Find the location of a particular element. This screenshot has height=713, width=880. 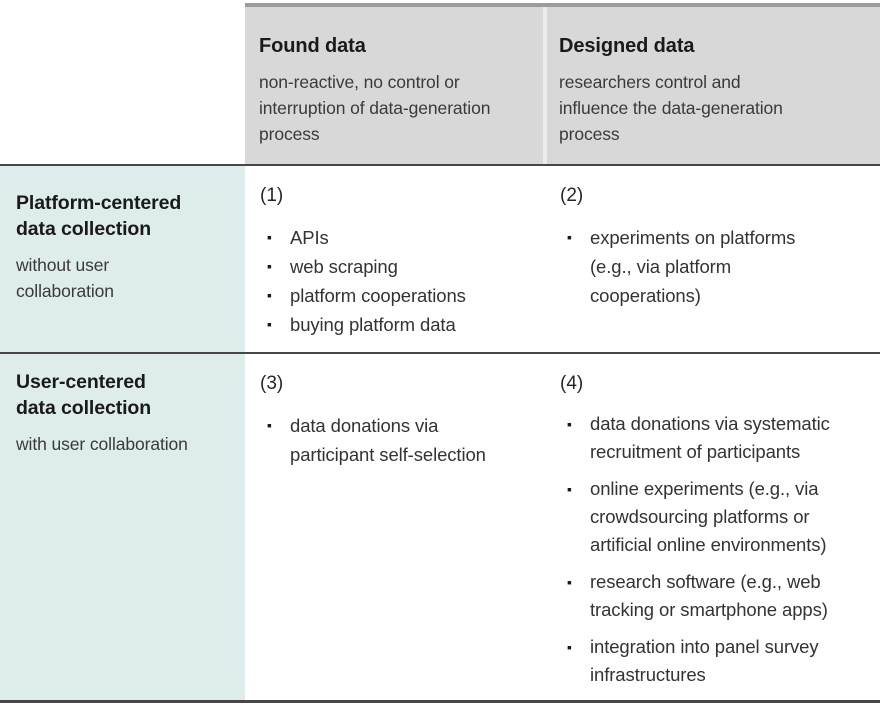

row-subtitle: without user collaboration is located at coordinates (65, 278).